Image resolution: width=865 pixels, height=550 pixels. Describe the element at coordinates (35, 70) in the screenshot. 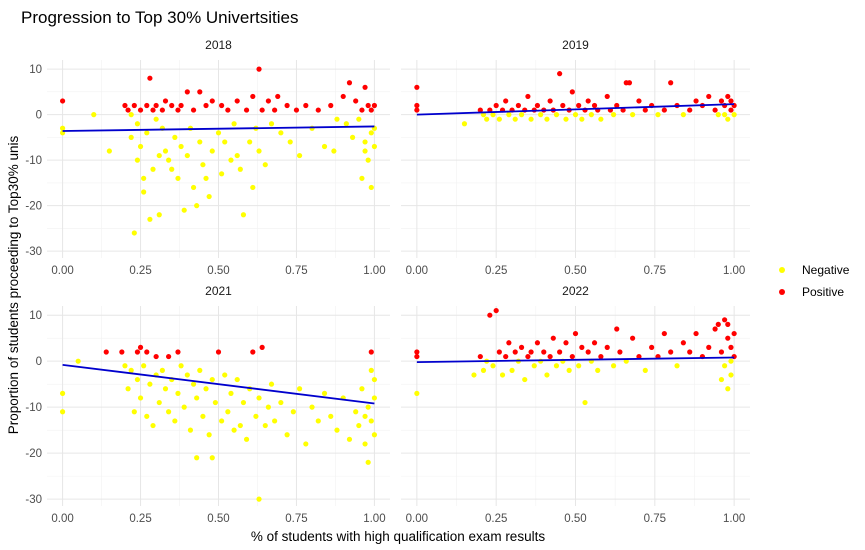

I see `y-tick-label: 10` at that location.